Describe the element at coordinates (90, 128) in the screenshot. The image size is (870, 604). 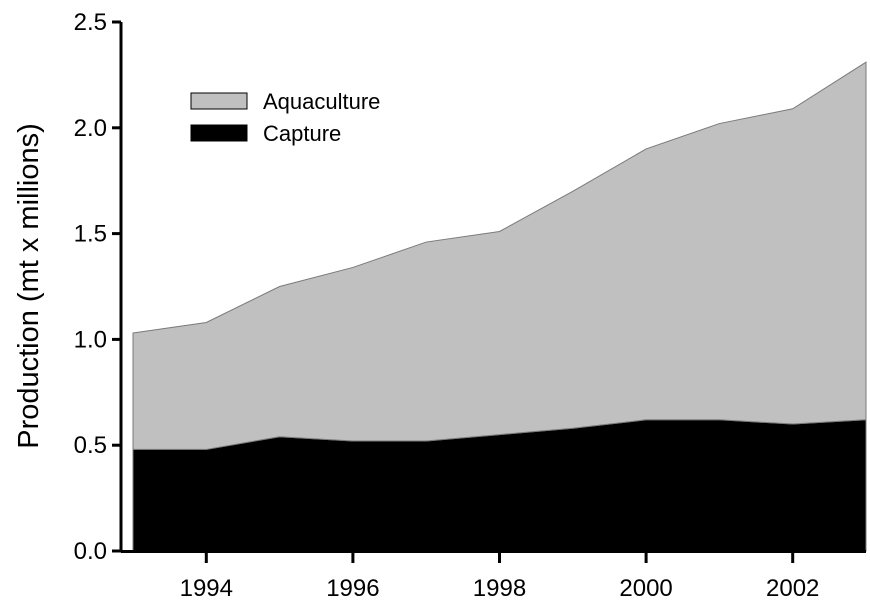
I see `y-tick-label: 2.0` at that location.